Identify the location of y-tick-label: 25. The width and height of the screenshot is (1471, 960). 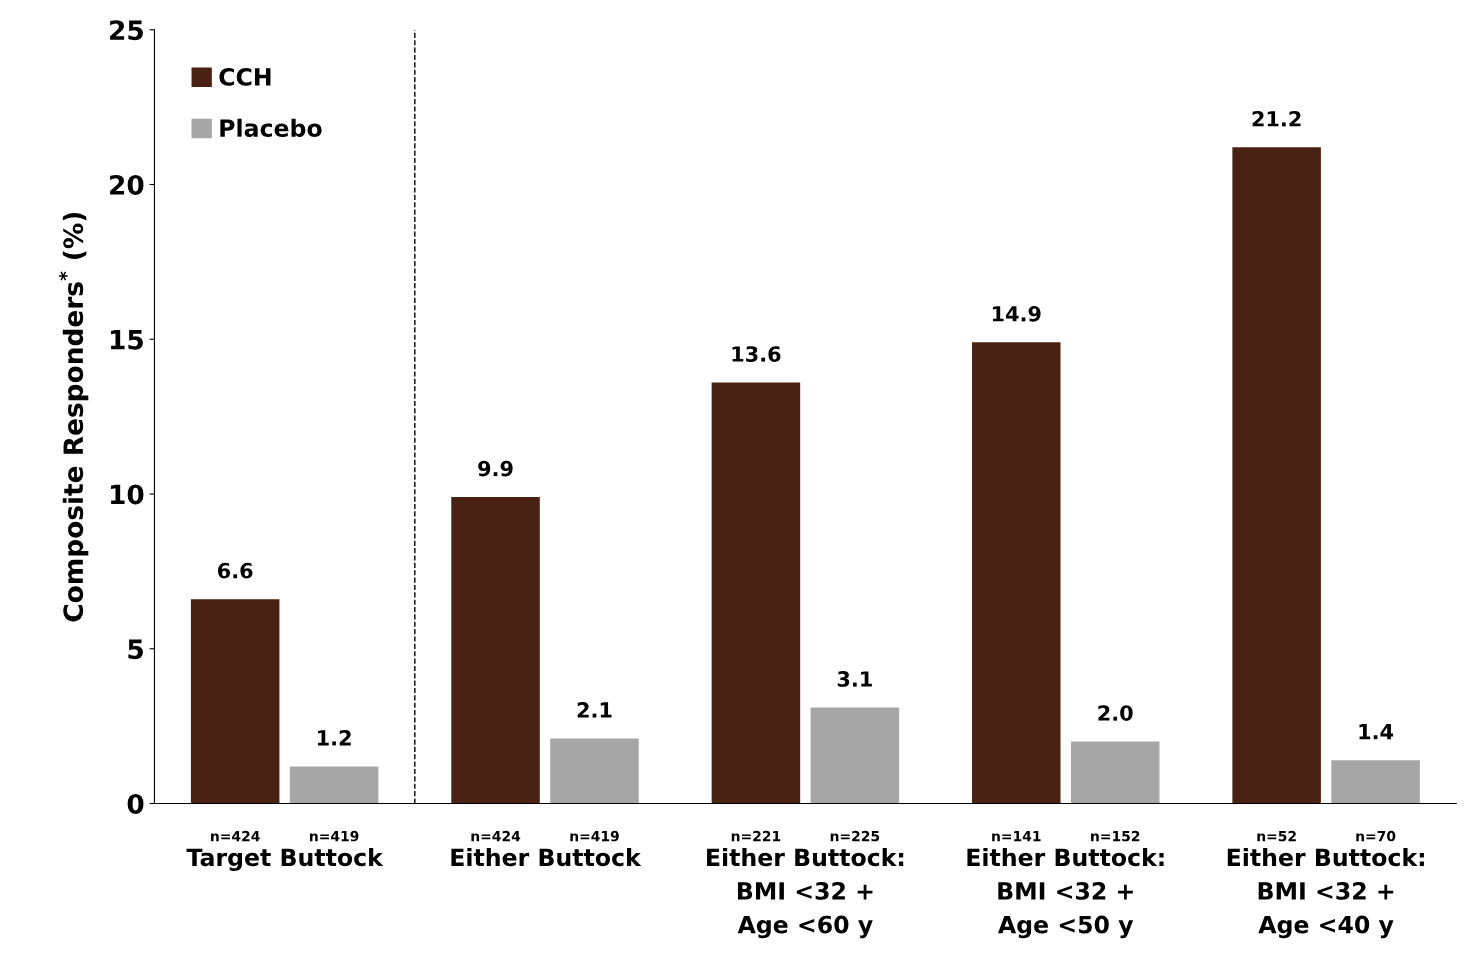
(126, 30).